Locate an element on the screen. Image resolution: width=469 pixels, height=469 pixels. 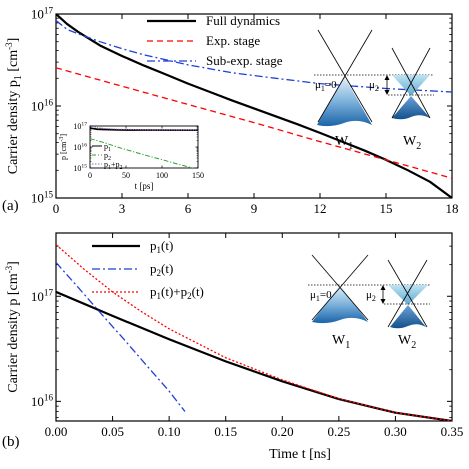
inset-legend-label-p1p2: p1+p2 is located at coordinates (113, 165).